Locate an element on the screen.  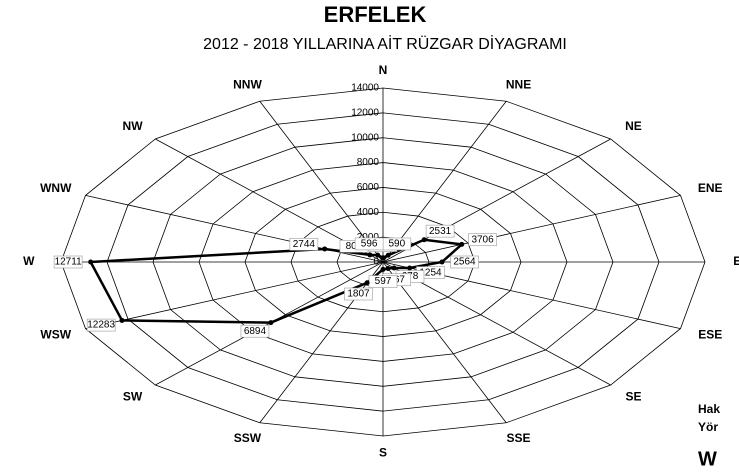
data-label: 12711 is located at coordinates (69, 262).